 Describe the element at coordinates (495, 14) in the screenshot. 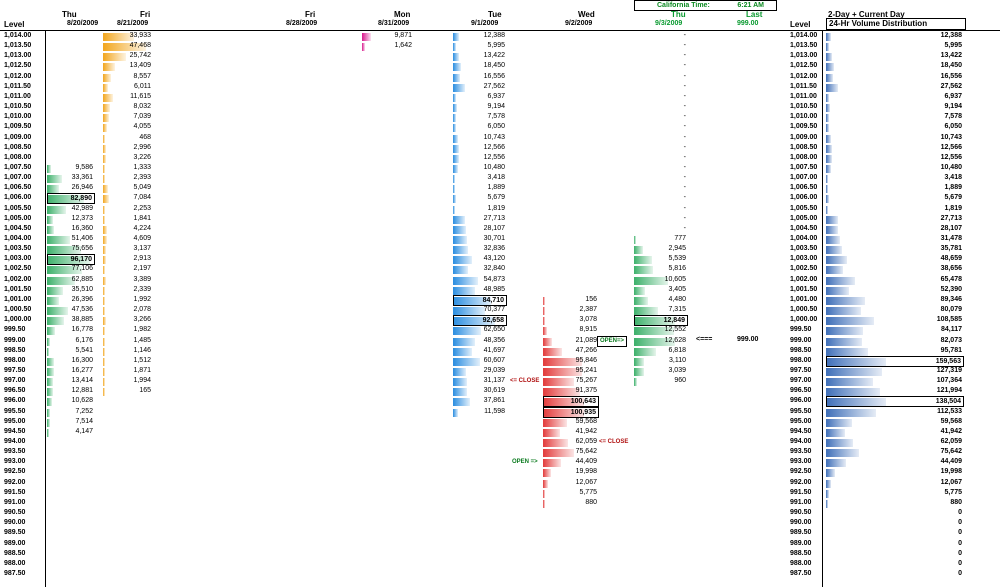

I see `column-day-4: Tue` at that location.